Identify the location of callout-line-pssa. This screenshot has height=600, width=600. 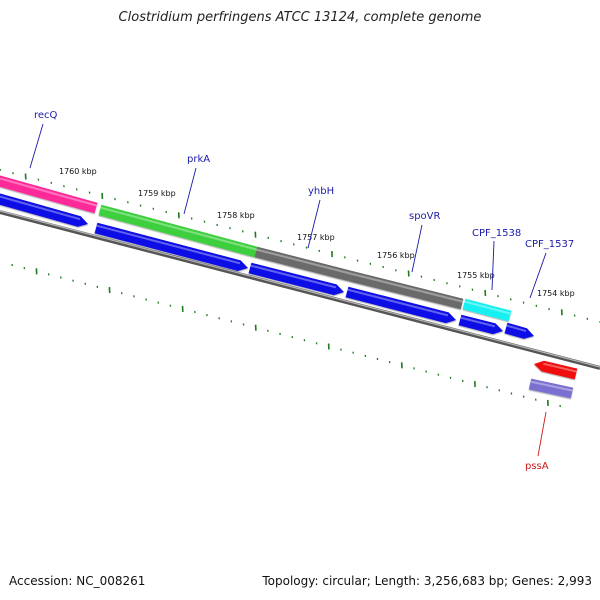
(542, 434).